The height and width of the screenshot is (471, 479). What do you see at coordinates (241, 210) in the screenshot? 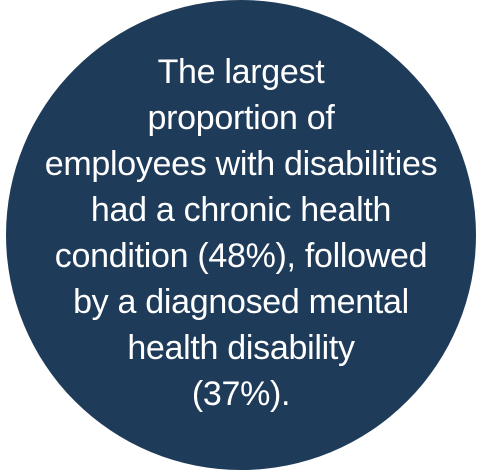
I see `callout-line-4: had a chronic health` at bounding box center [241, 210].